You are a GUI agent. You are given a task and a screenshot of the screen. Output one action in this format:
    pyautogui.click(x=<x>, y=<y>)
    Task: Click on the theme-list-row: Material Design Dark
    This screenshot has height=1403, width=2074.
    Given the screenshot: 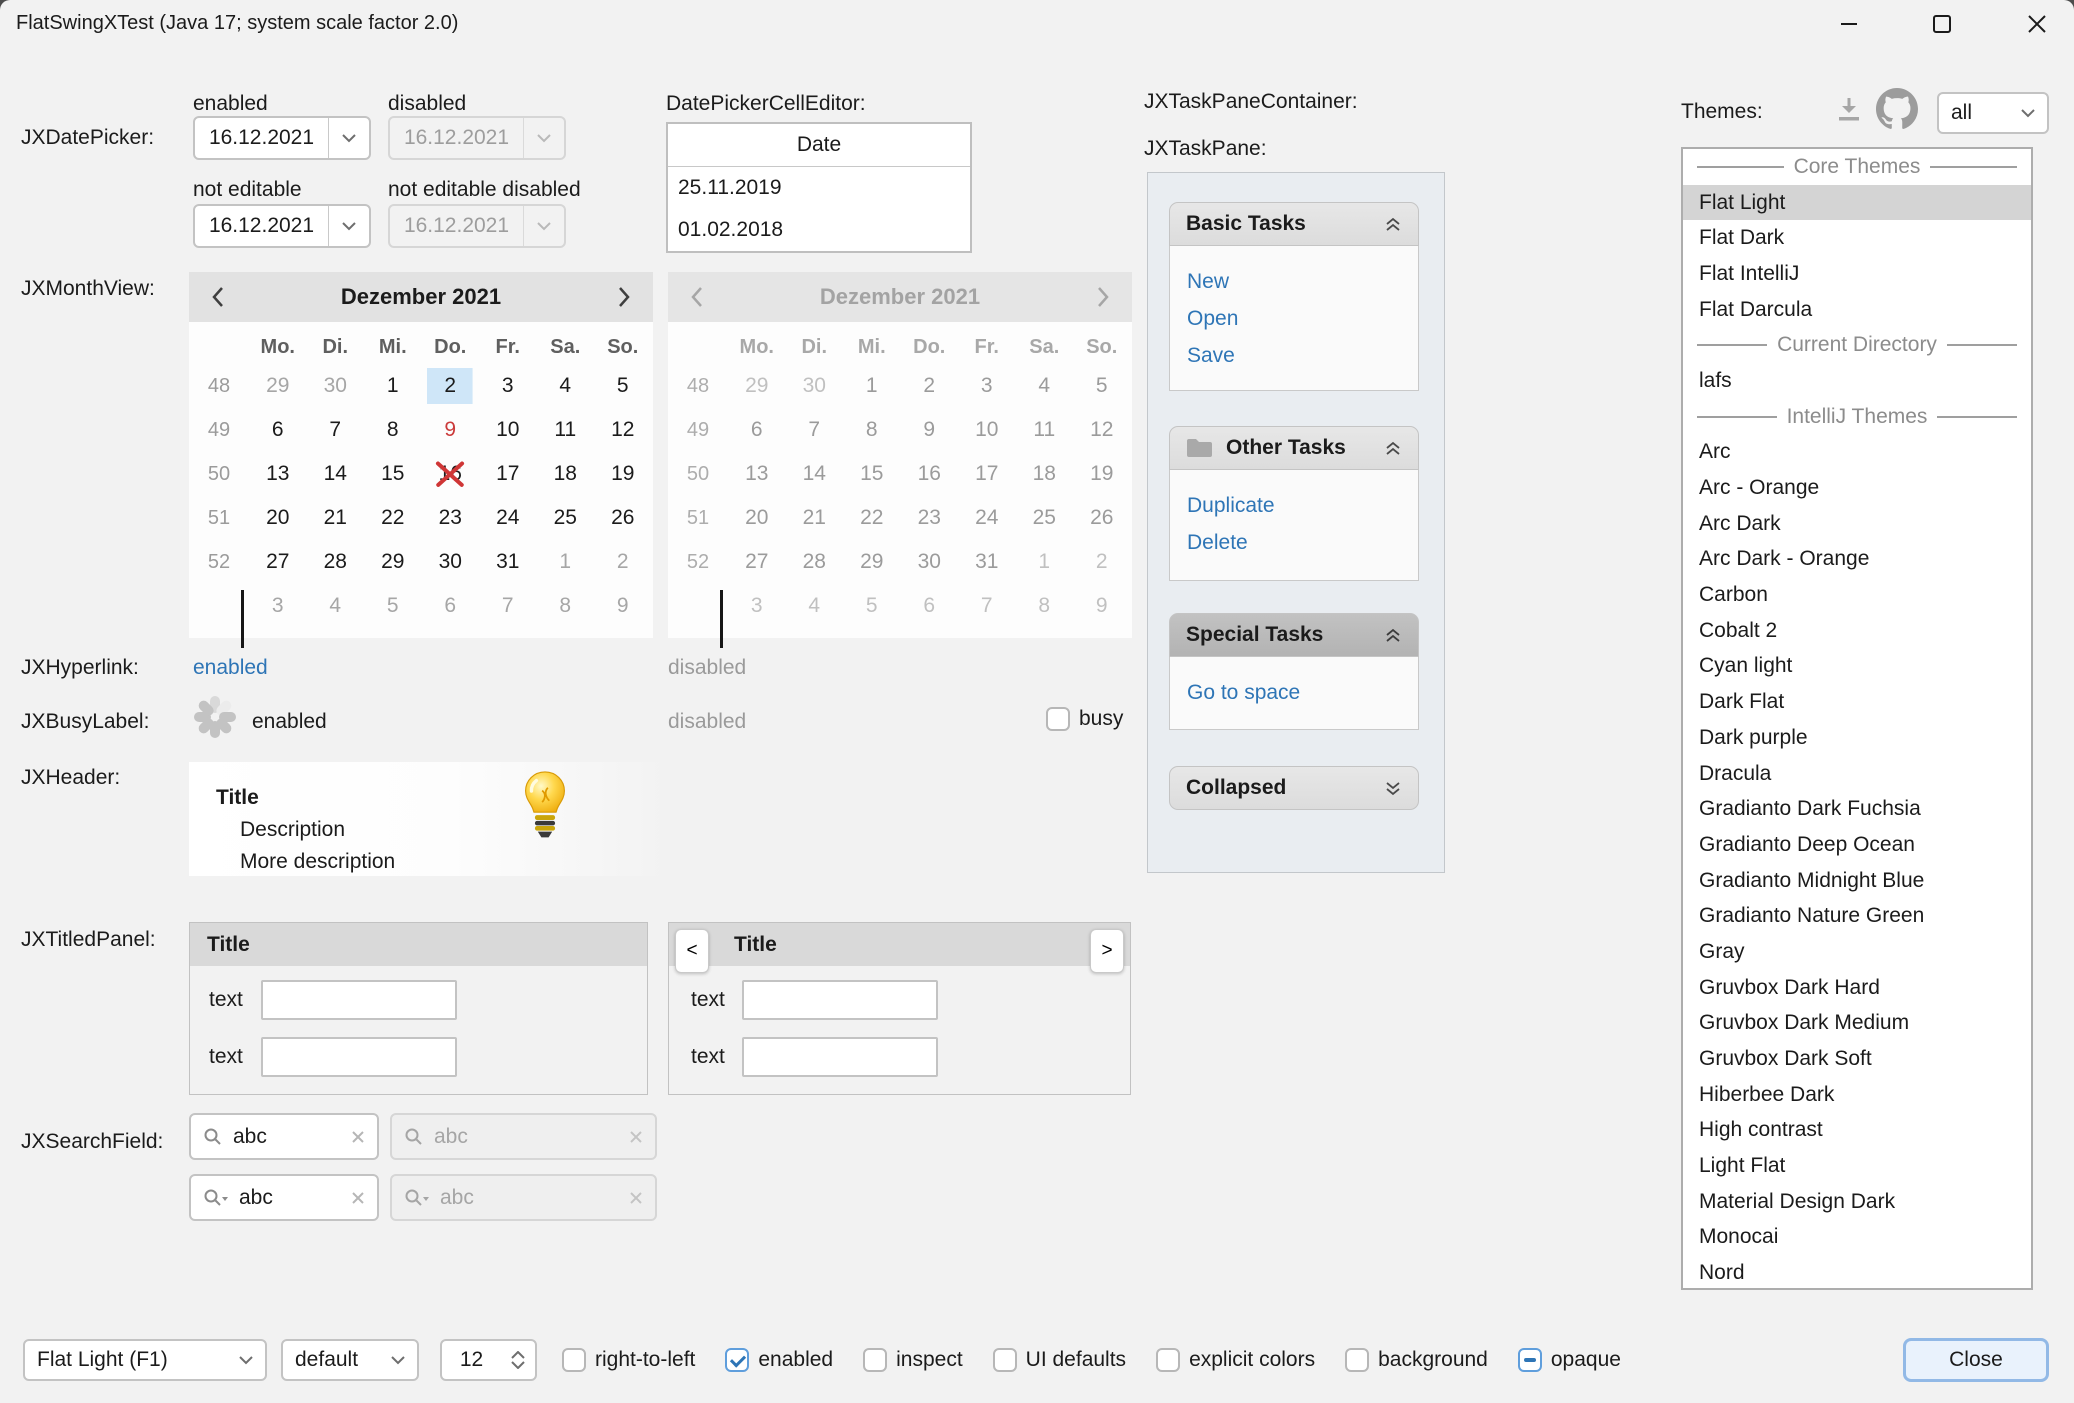 What is the action you would take?
    pyautogui.click(x=1857, y=1202)
    